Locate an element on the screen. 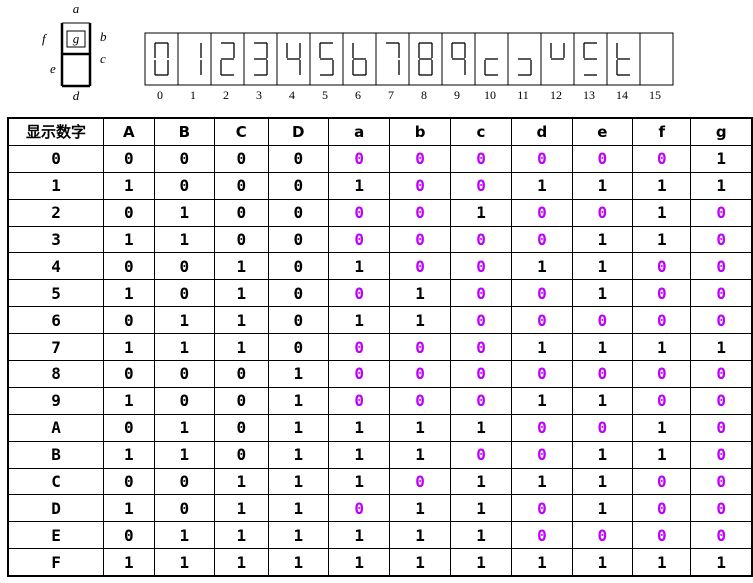  seg-label: d is located at coordinates (76, 95).